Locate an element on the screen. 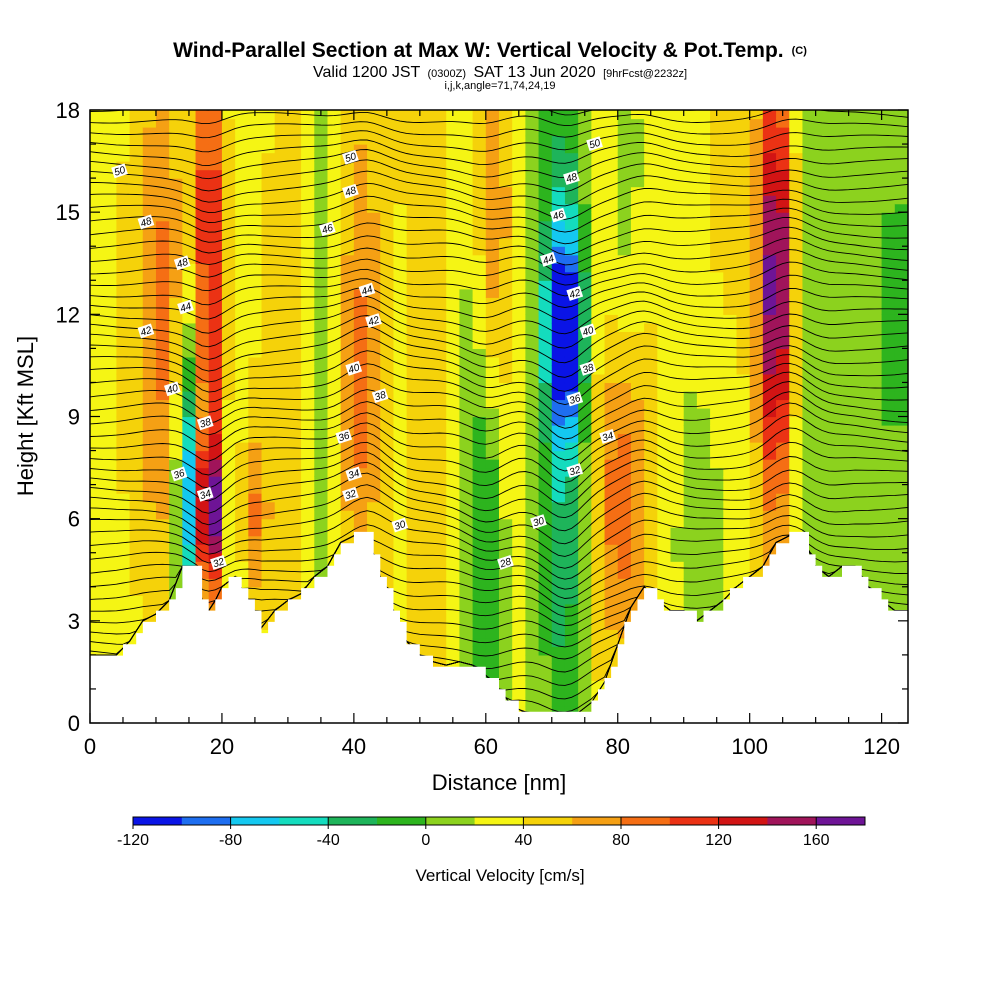 This screenshot has width=1000, height=1000. colorbar-swatch is located at coordinates (499, 821).